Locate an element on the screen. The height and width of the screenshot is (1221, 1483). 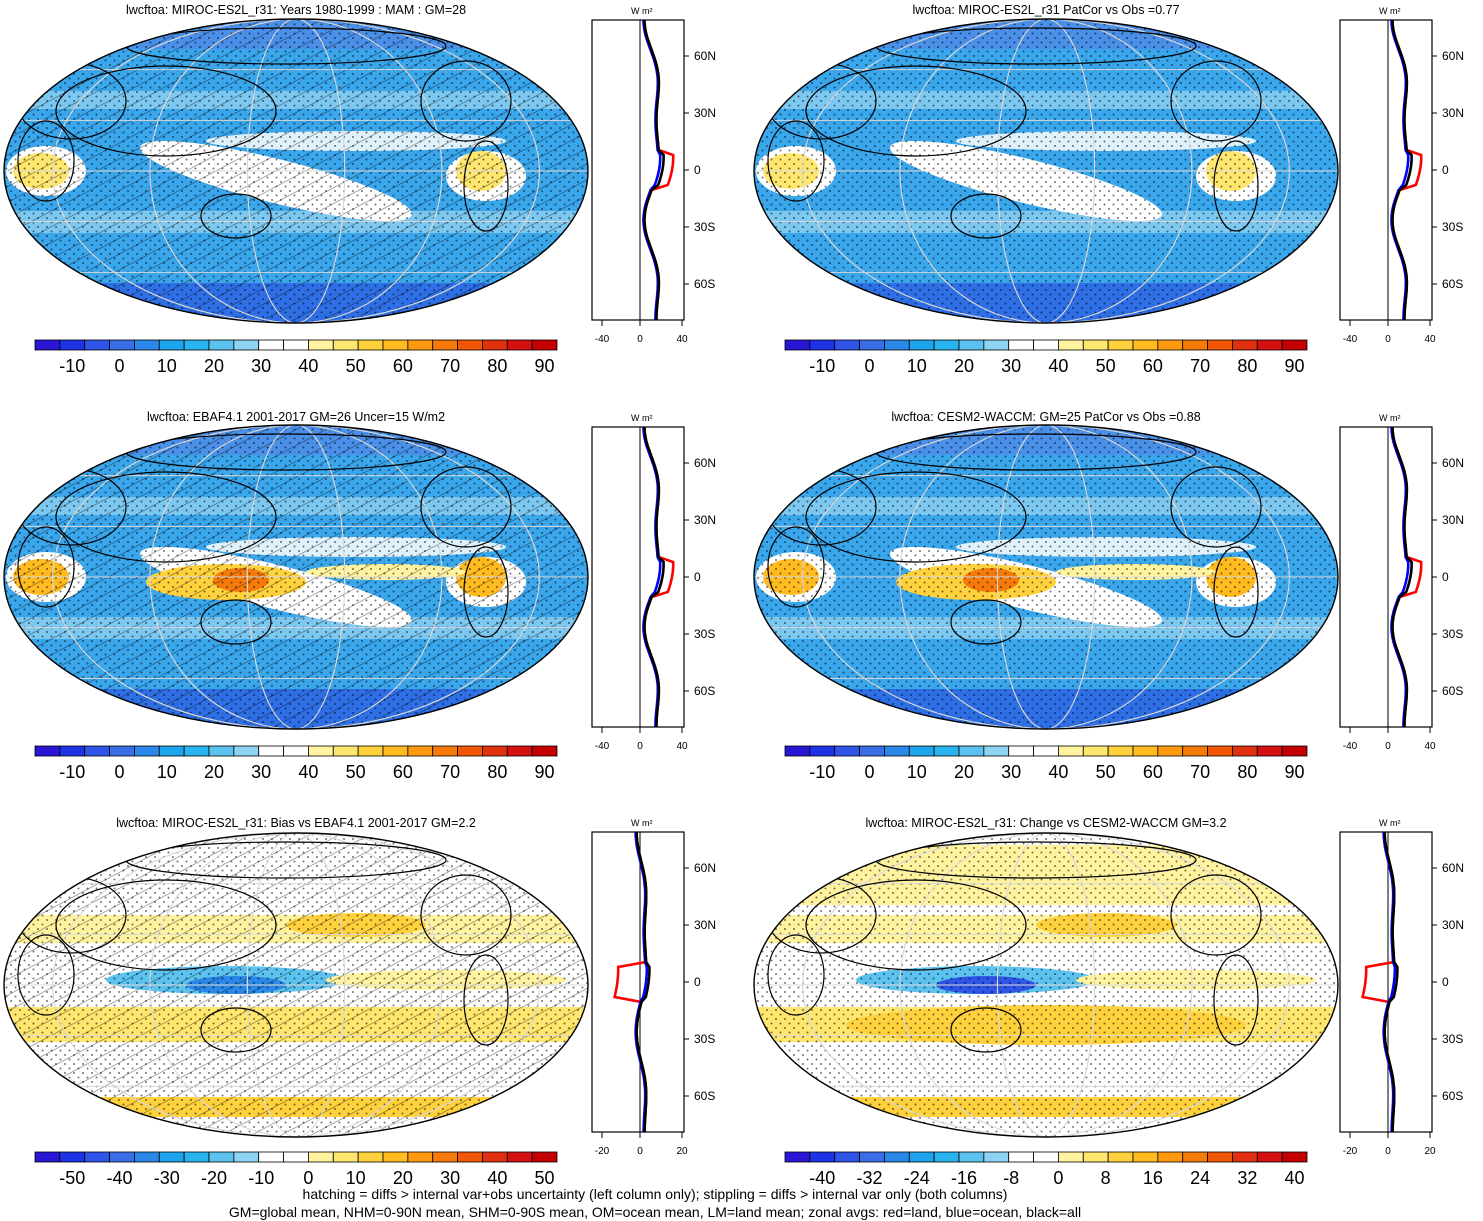
colorbar-3-label: 20 is located at coordinates (214, 772).